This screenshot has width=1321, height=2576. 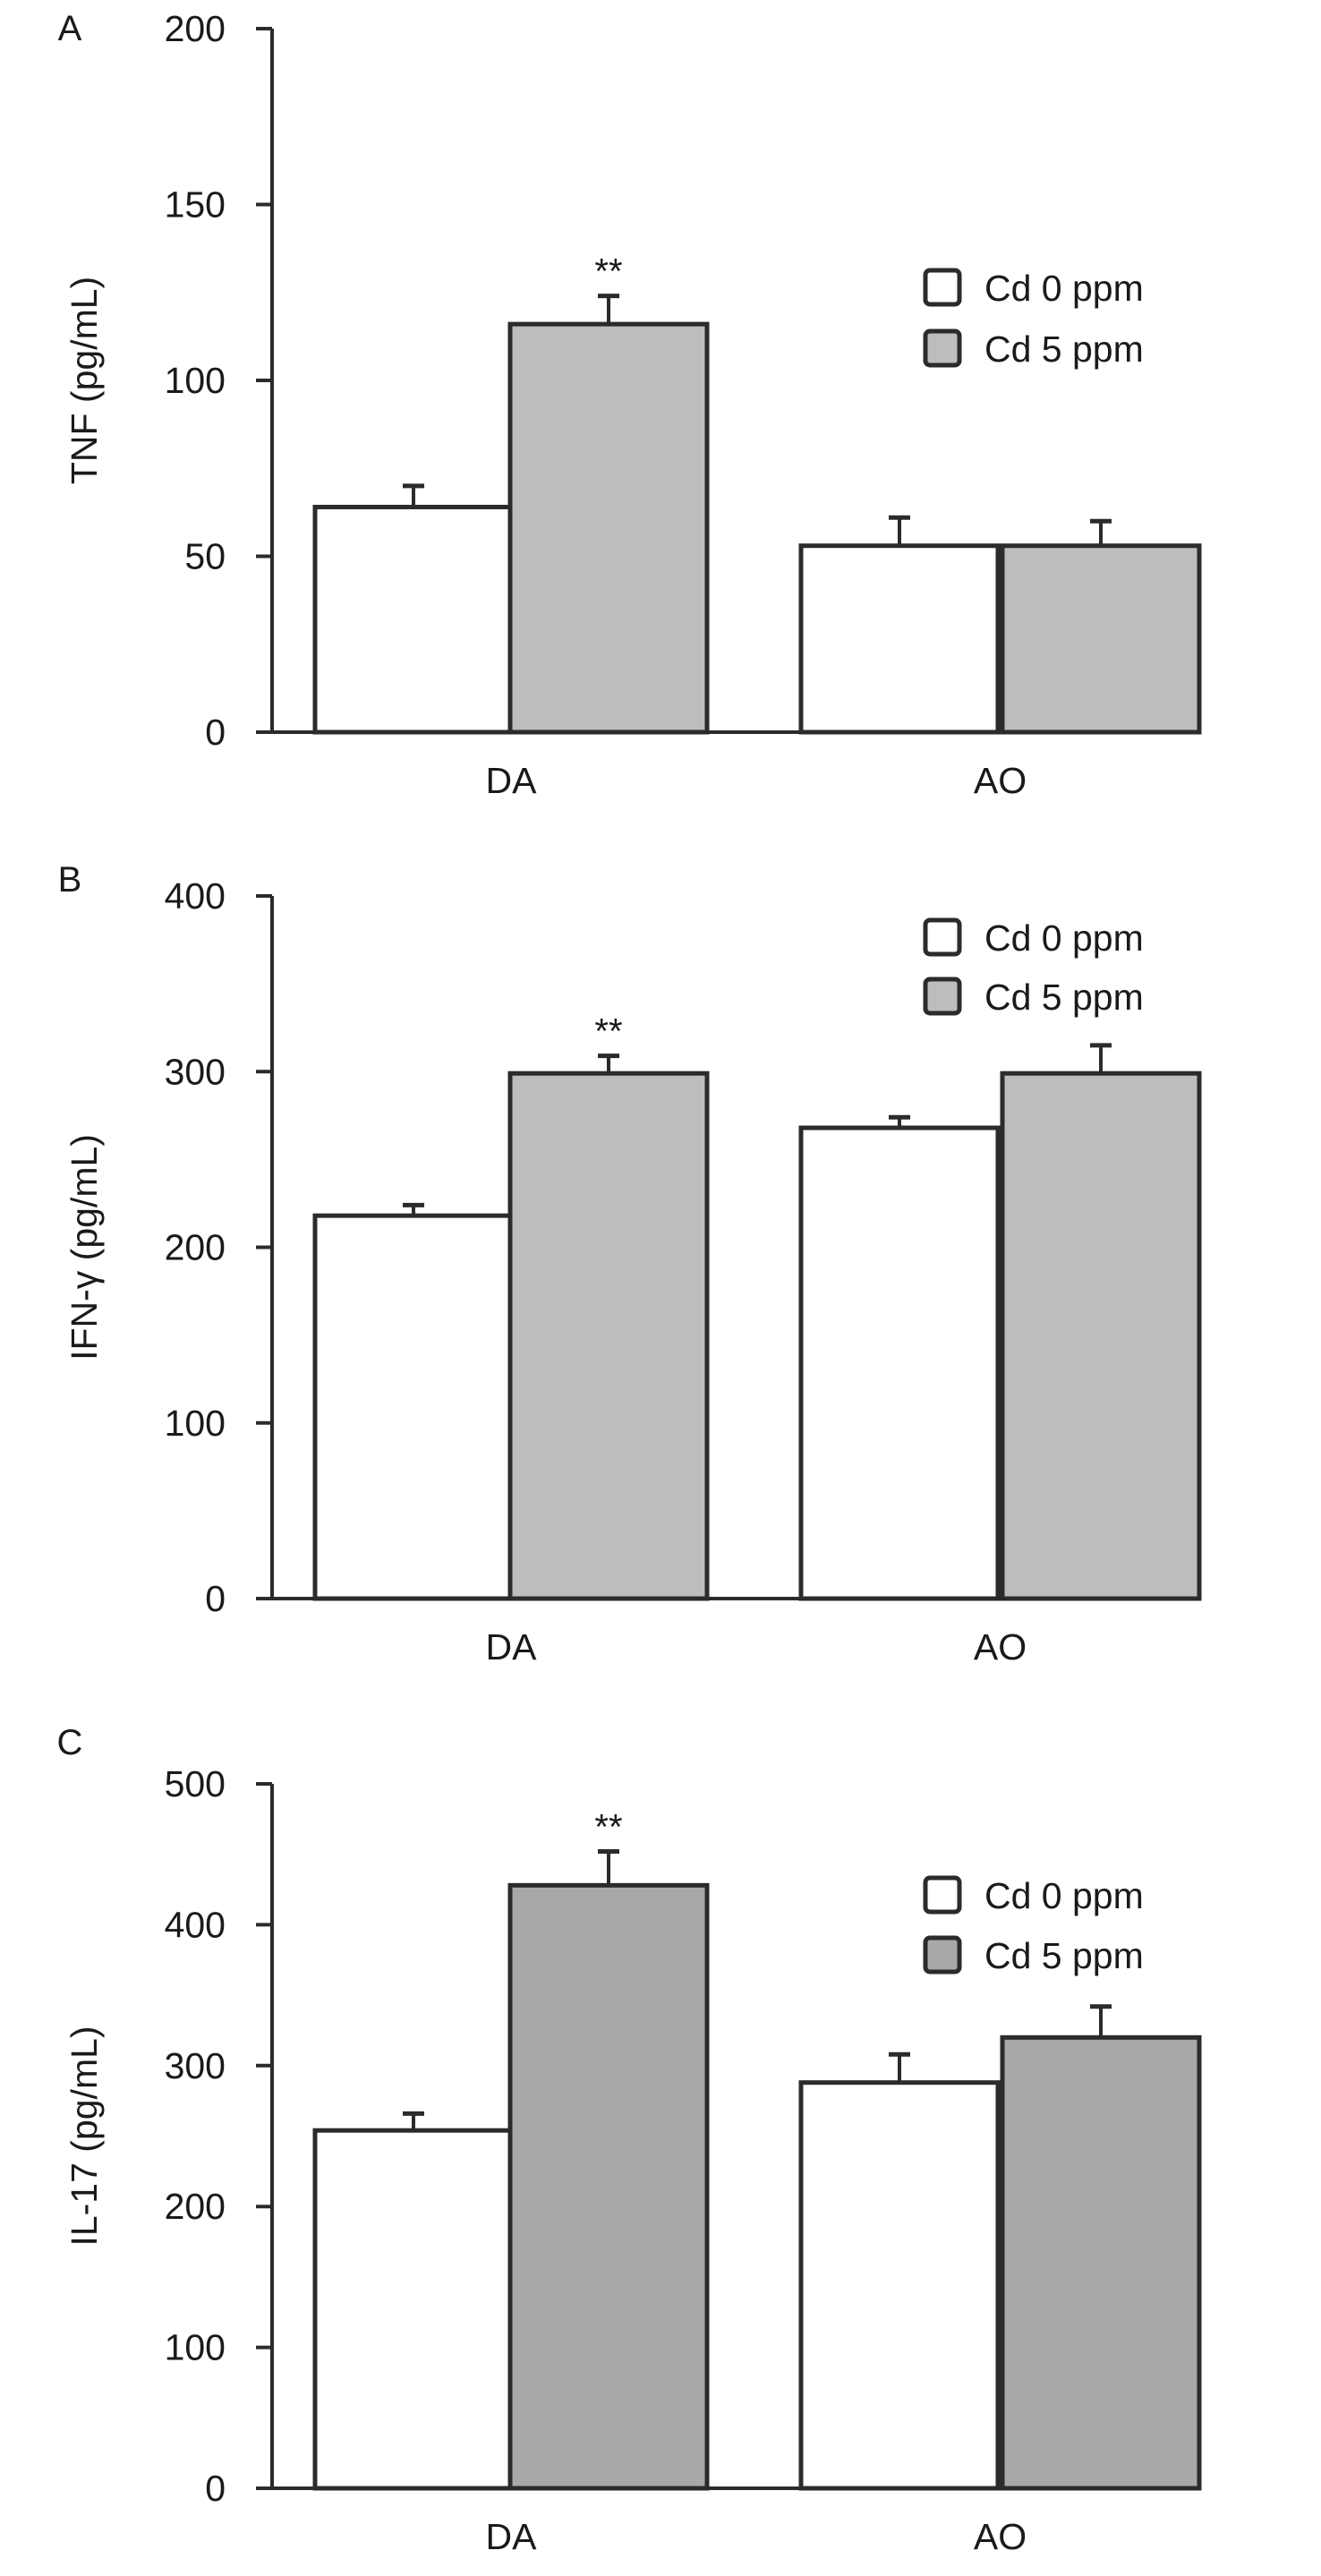 I want to click on y-tick-label: 500, so click(x=195, y=1783).